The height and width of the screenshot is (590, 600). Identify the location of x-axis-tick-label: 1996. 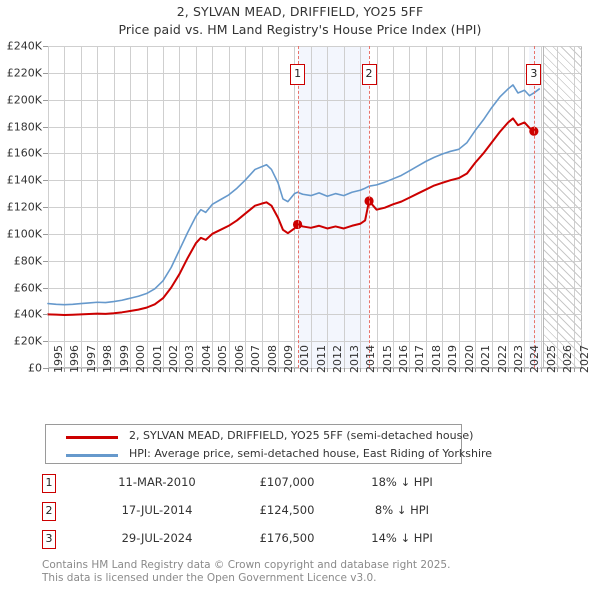
(75, 359).